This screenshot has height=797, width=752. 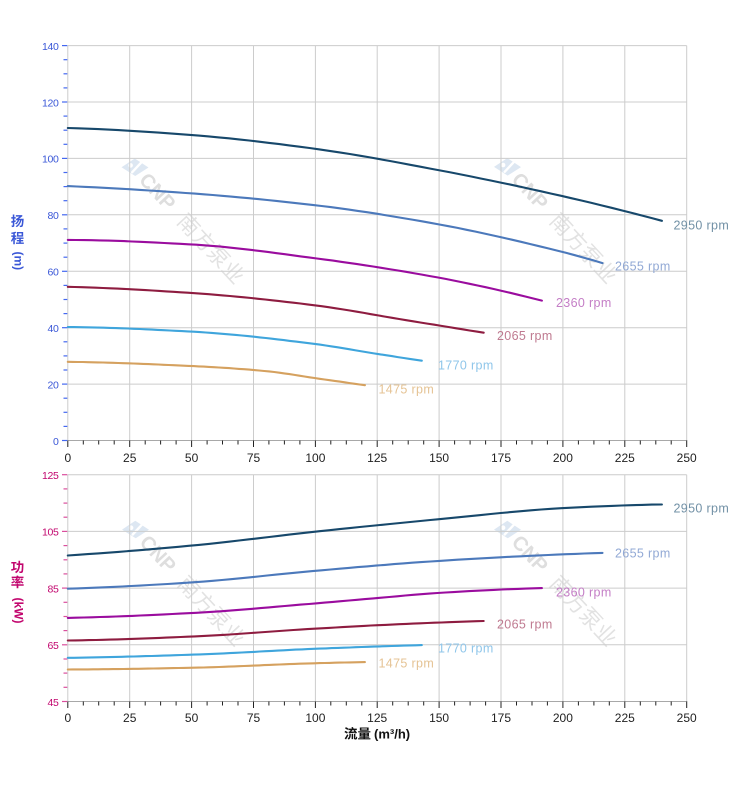 What do you see at coordinates (53, 273) in the screenshot?
I see `svg-text: 60` at bounding box center [53, 273].